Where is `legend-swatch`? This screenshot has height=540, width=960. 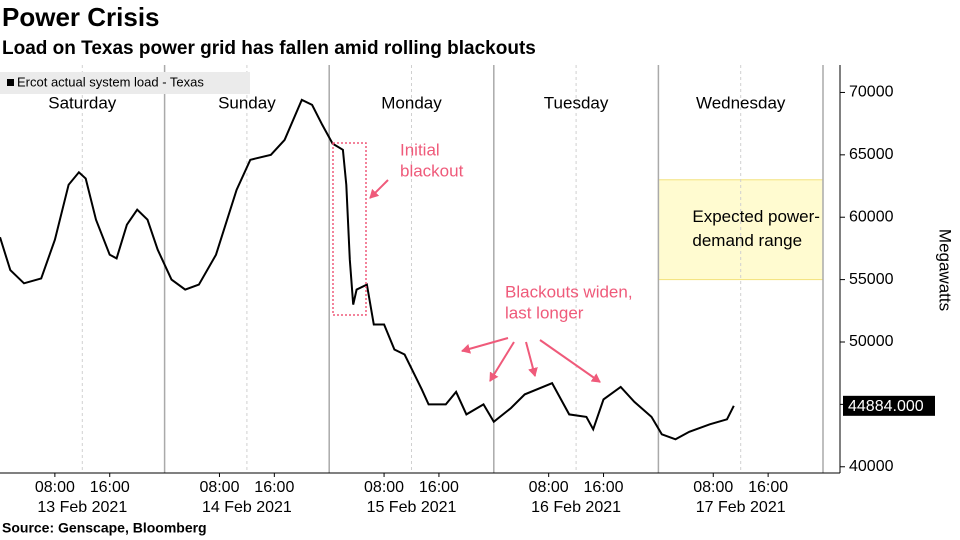
legend-swatch is located at coordinates (10, 82).